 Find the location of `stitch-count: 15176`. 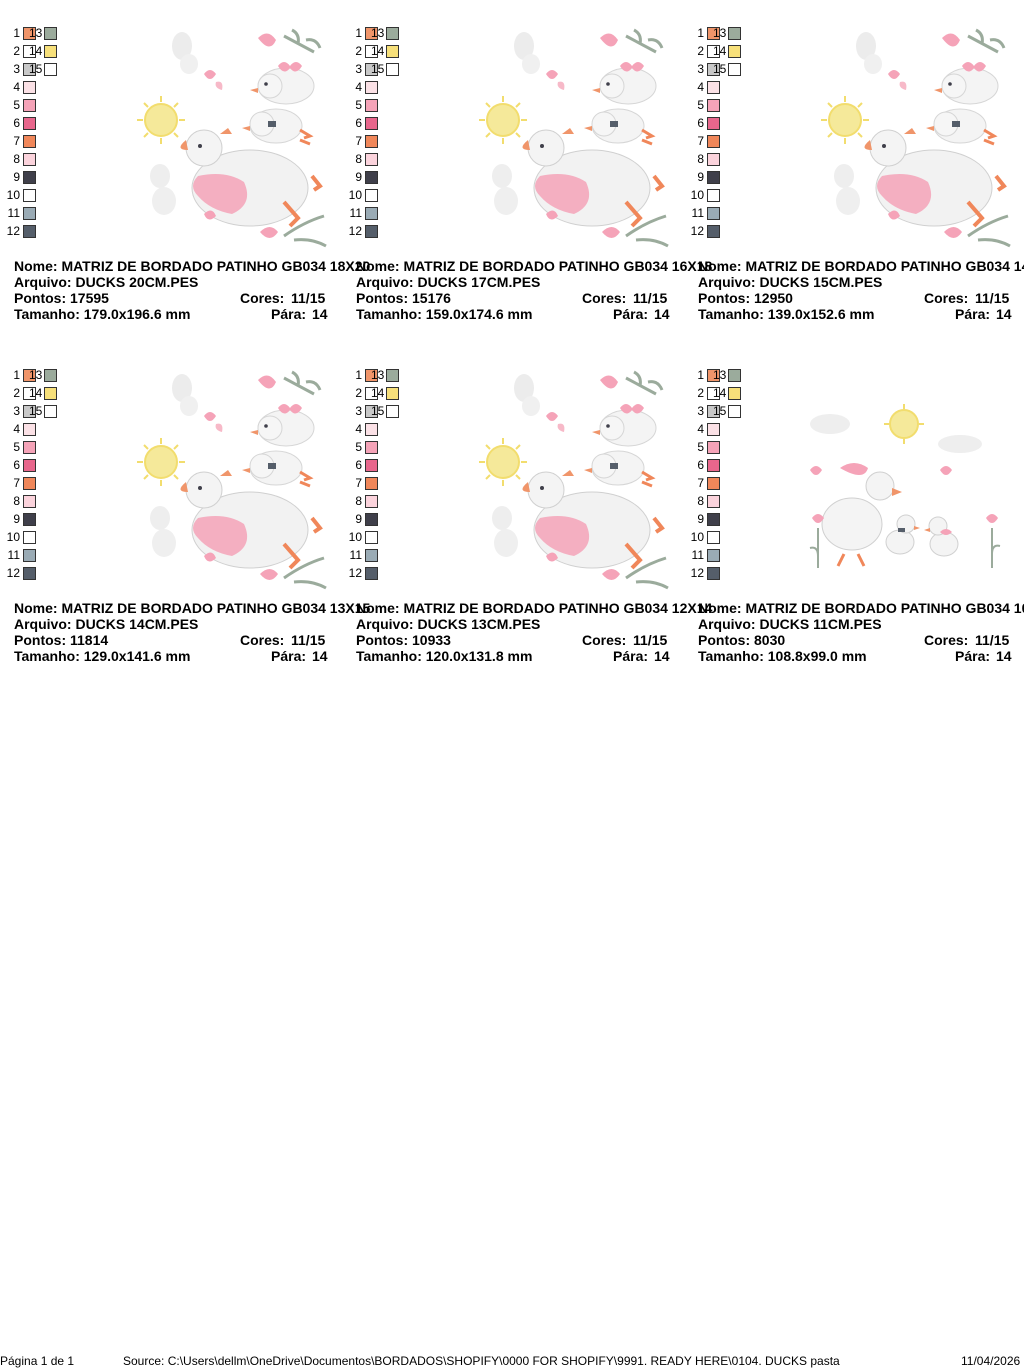

stitch-count: 15176 is located at coordinates (431, 298).